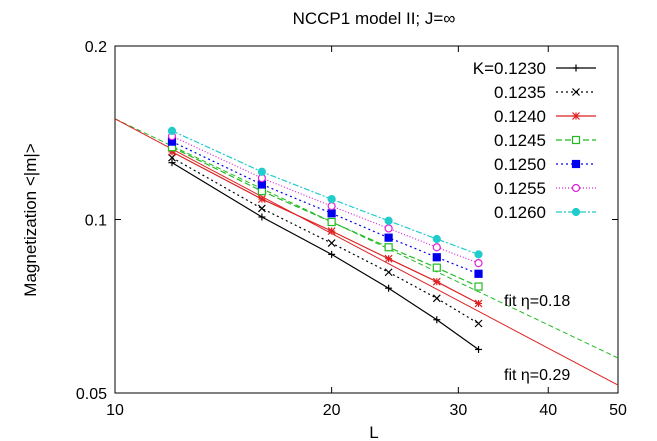  What do you see at coordinates (30, 219) in the screenshot?
I see `y-axis-label: Magnetization <|m|>` at bounding box center [30, 219].